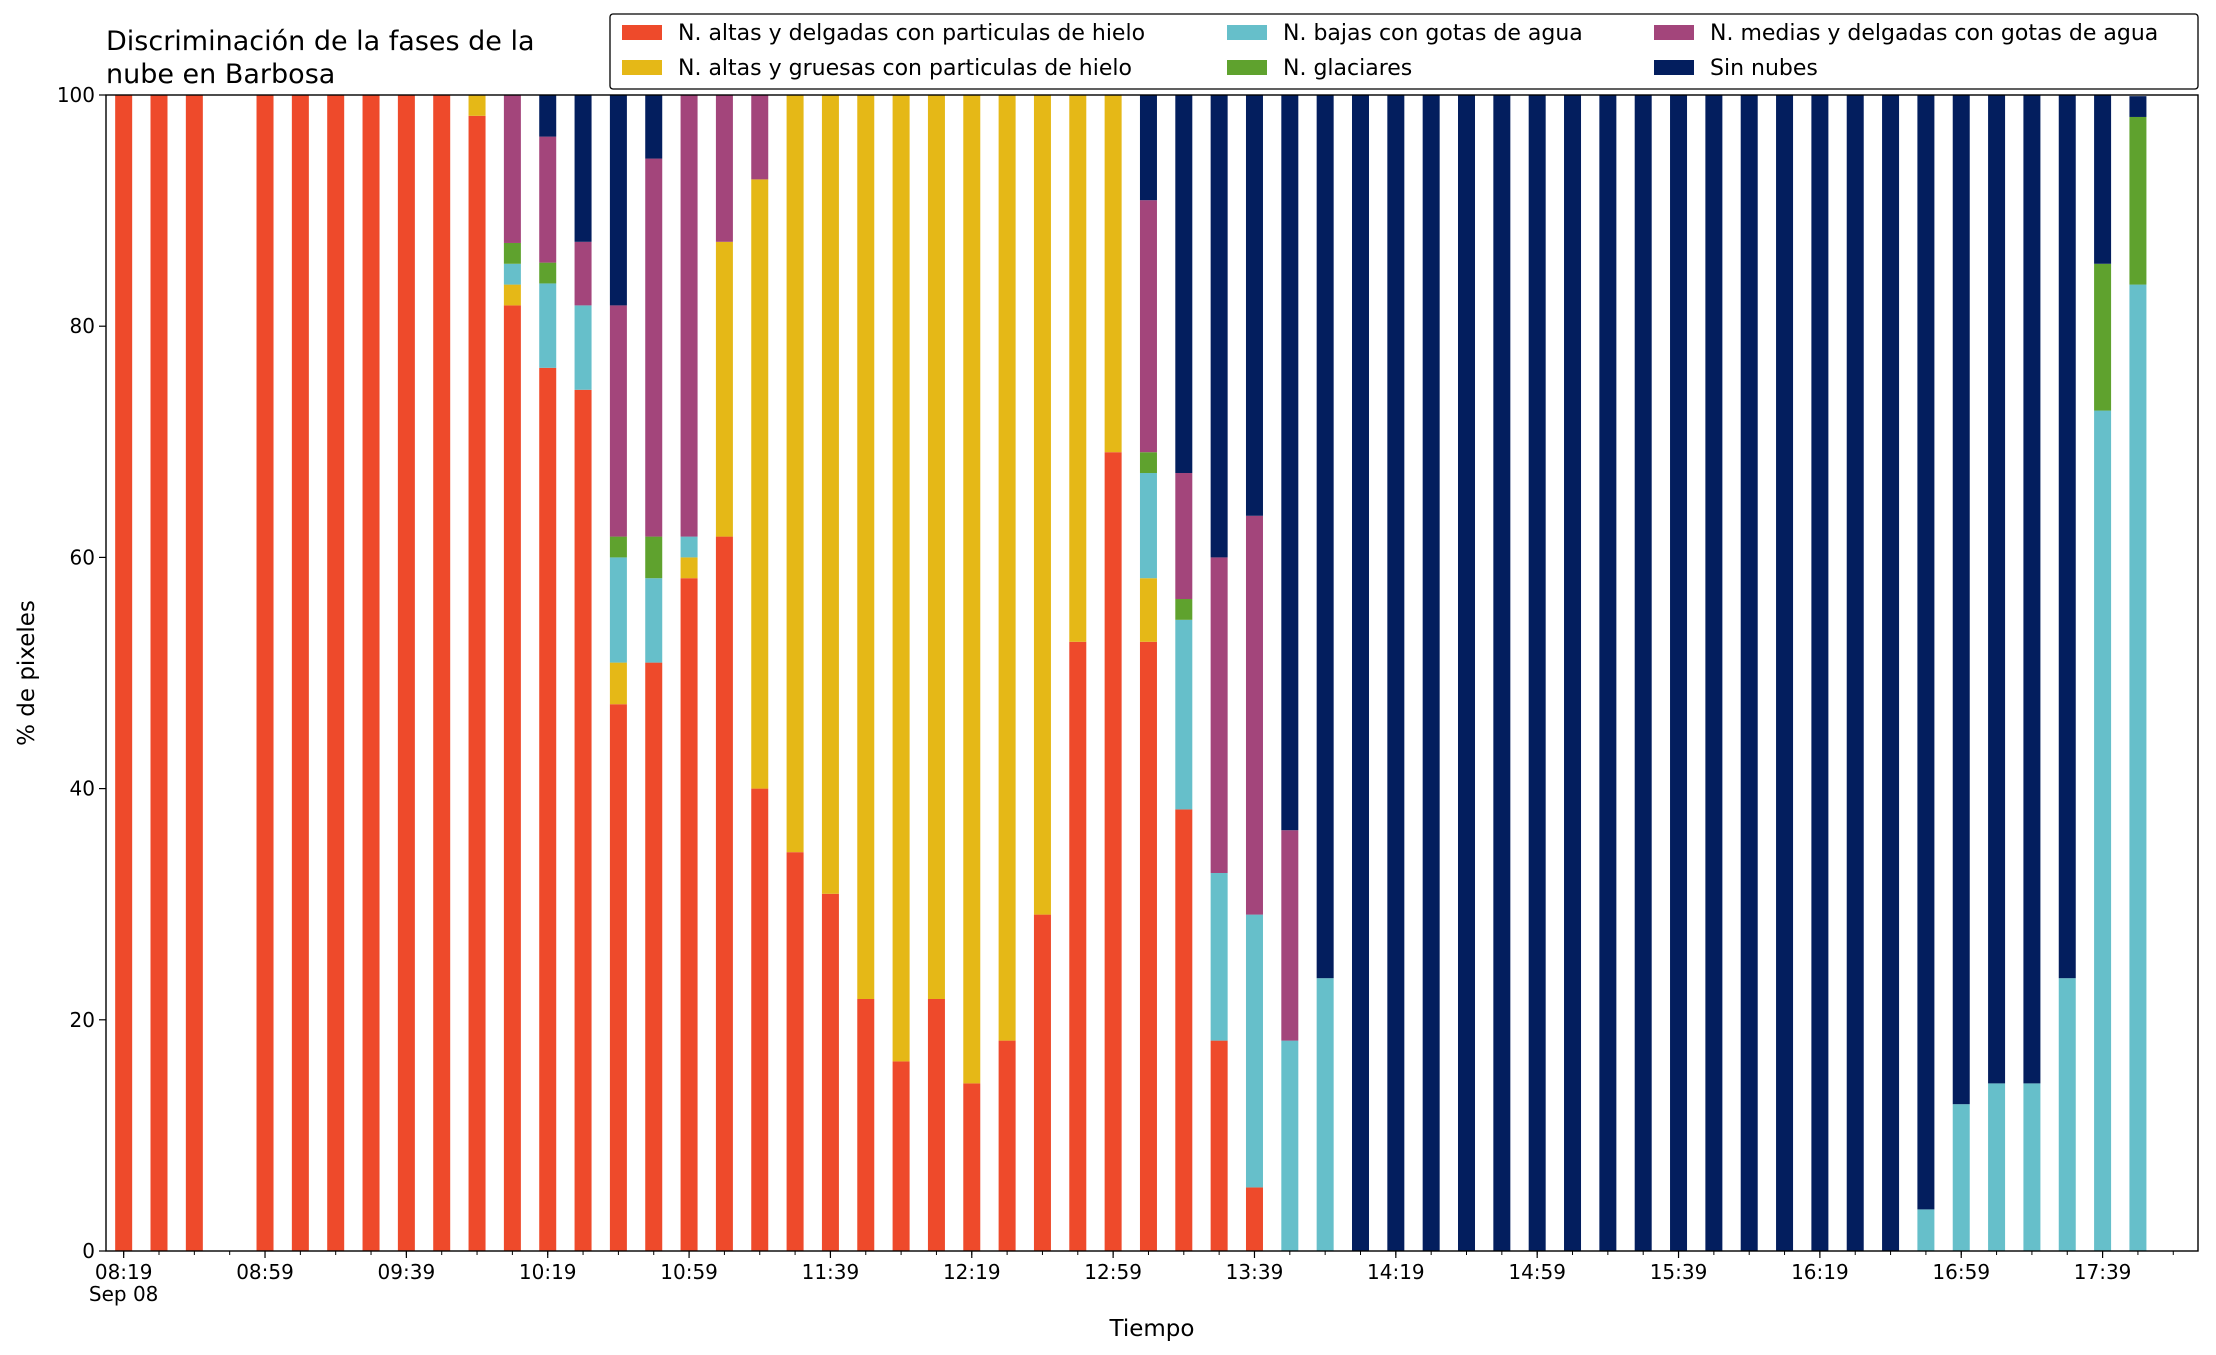 The image size is (2216, 1355). Describe the element at coordinates (1537, 1272) in the screenshot. I see `x-tick-label: 14:59` at that location.